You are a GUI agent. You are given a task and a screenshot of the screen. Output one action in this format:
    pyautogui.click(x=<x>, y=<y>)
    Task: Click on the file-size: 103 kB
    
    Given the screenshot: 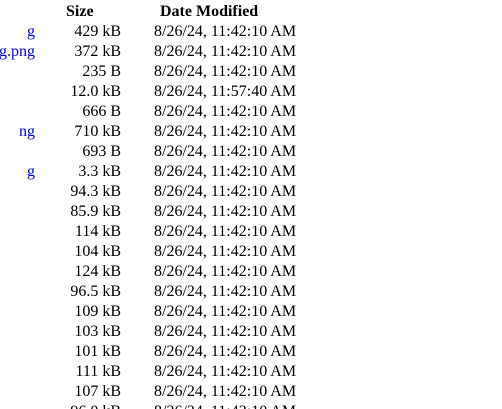 What is the action you would take?
    pyautogui.click(x=97, y=331)
    